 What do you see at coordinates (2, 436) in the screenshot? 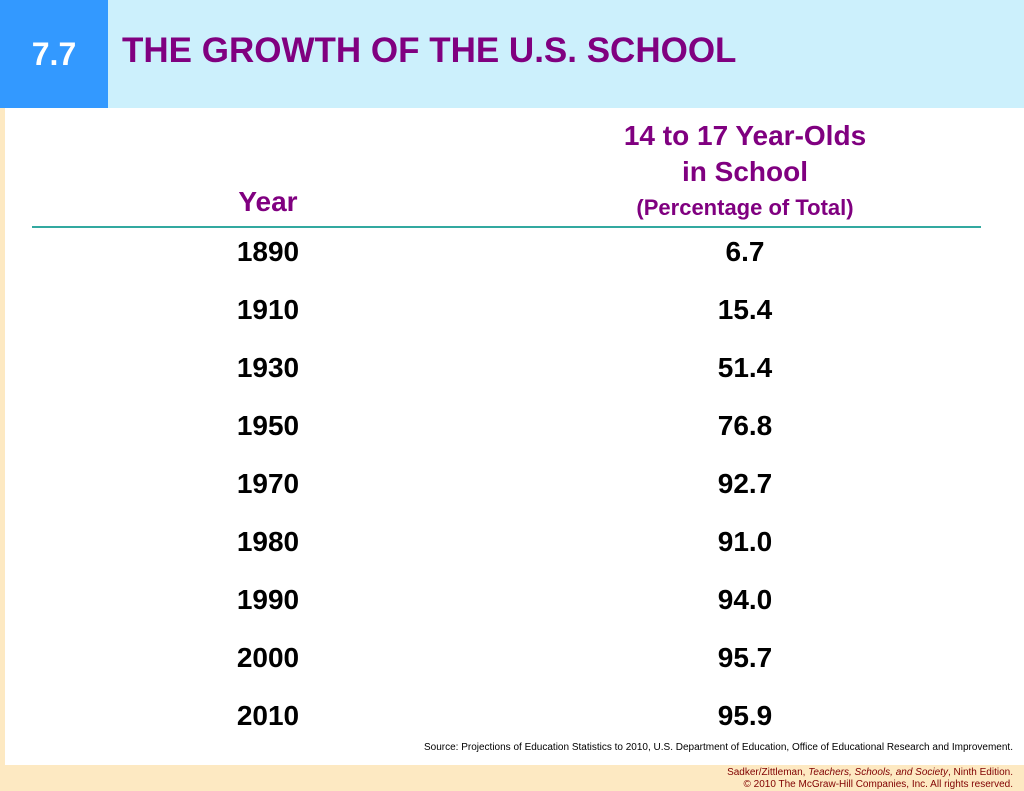
I see `left-accent-strip` at bounding box center [2, 436].